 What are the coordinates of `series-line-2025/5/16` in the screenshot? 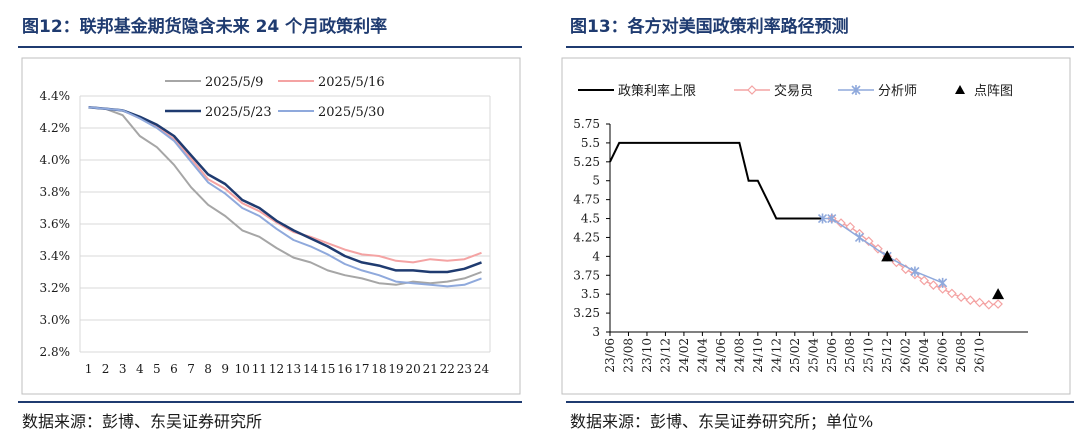 It's located at (285, 185).